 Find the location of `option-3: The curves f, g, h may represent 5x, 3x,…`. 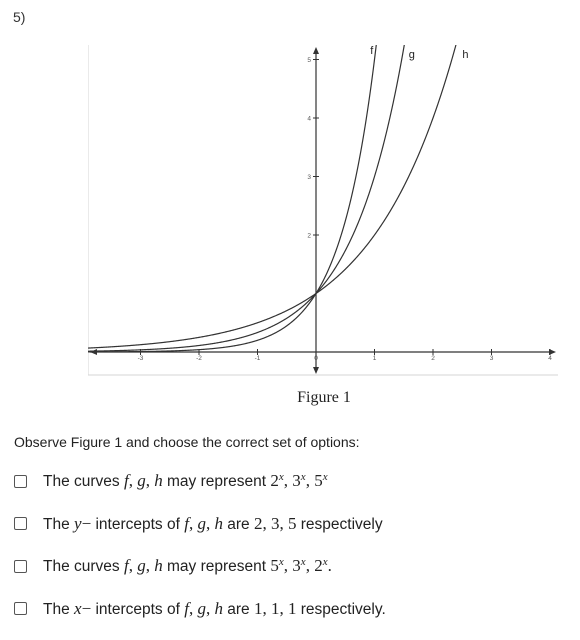

option-3: The curves f, g, h may represent 5x, 3x,… is located at coordinates (294, 566).